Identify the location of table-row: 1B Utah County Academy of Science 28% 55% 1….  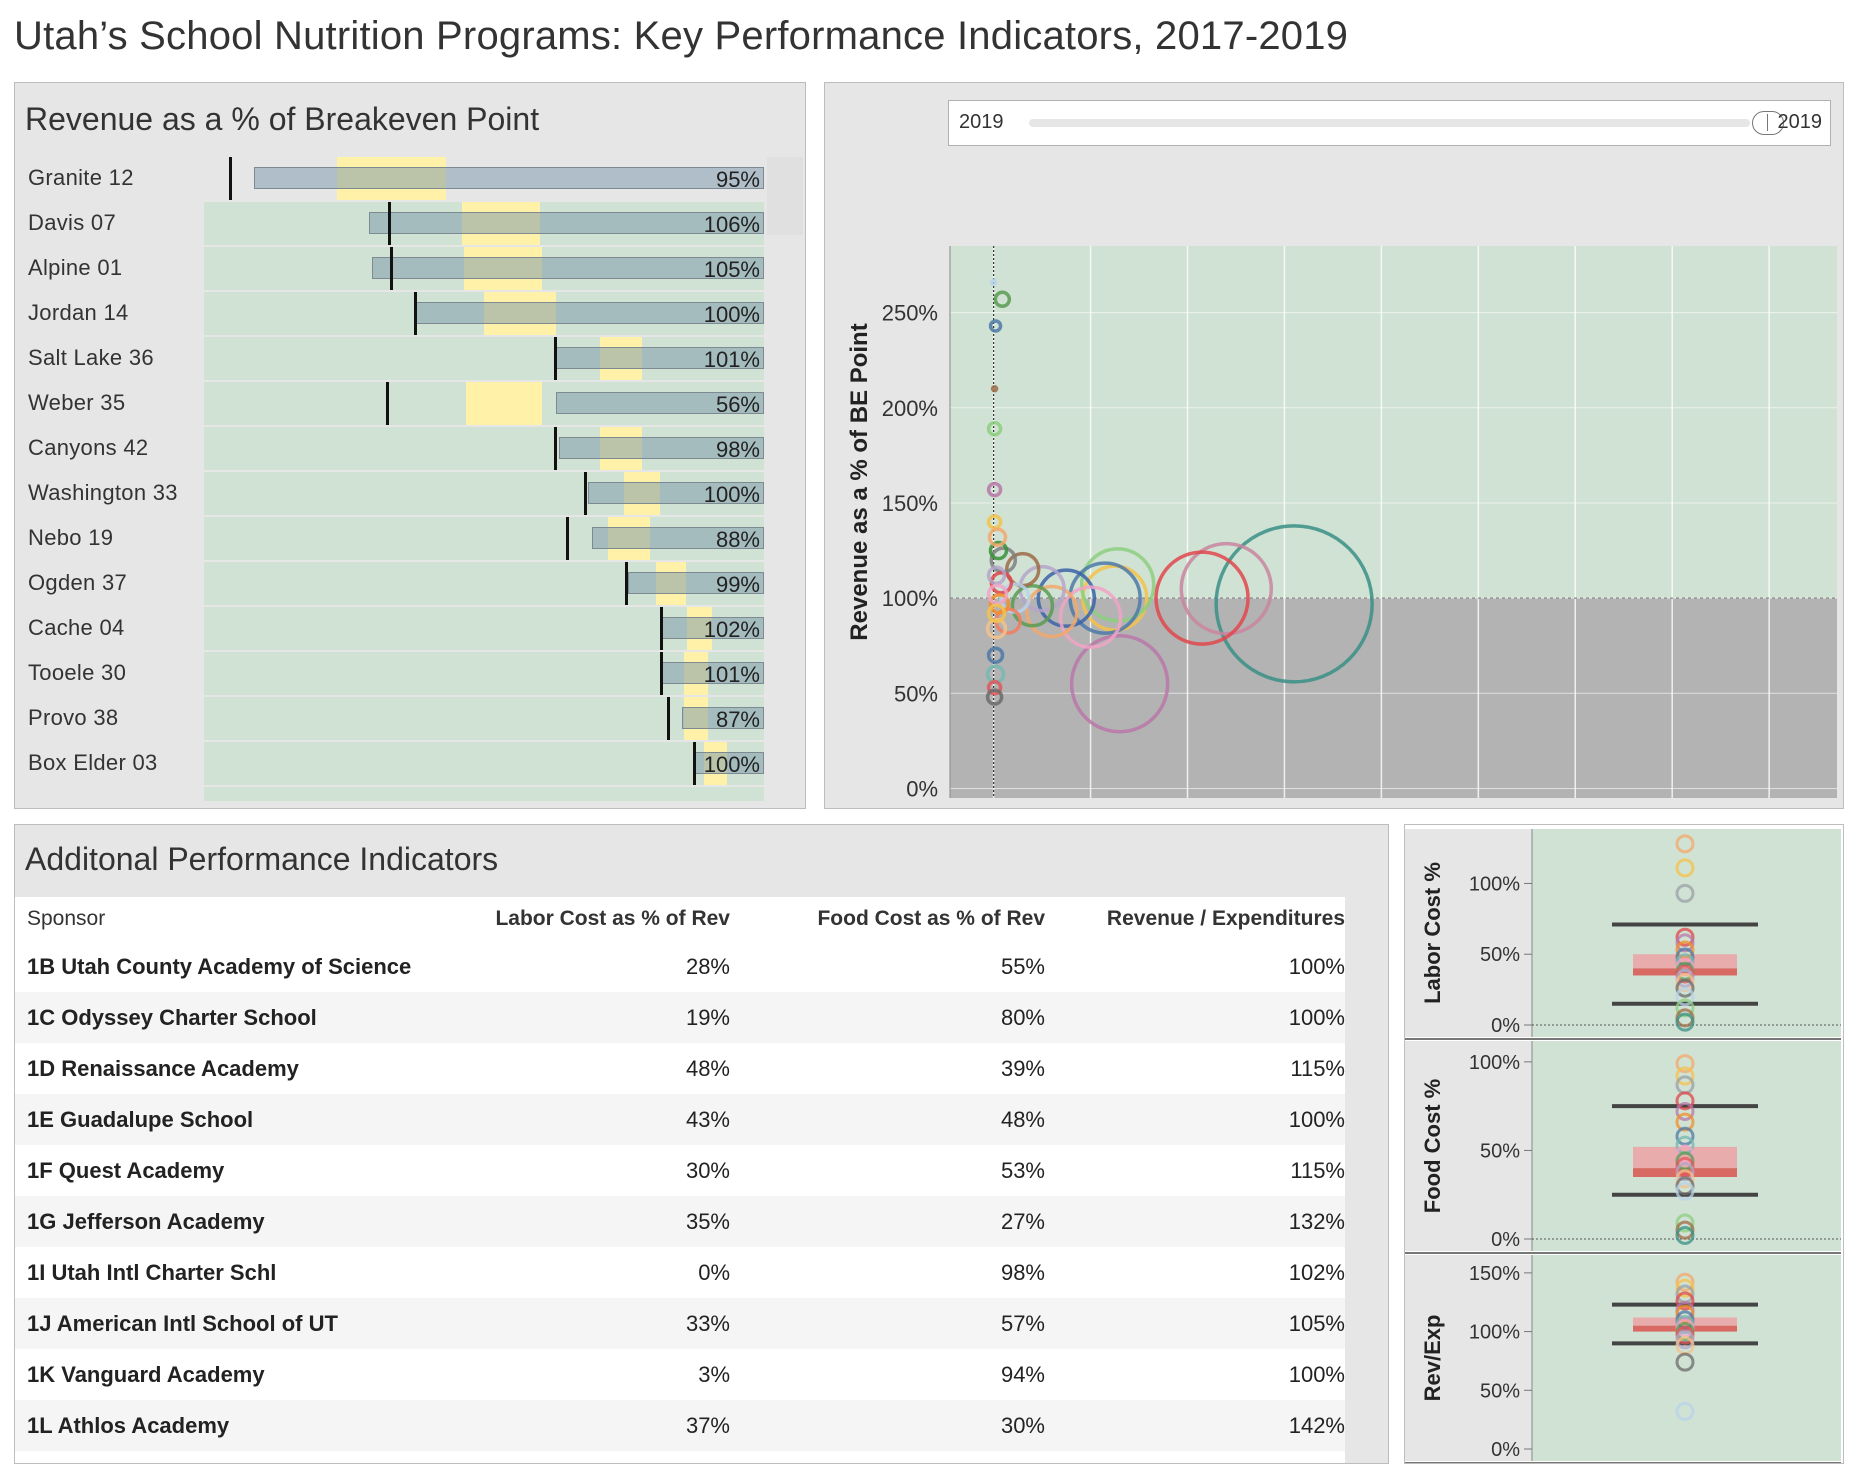
(680, 966).